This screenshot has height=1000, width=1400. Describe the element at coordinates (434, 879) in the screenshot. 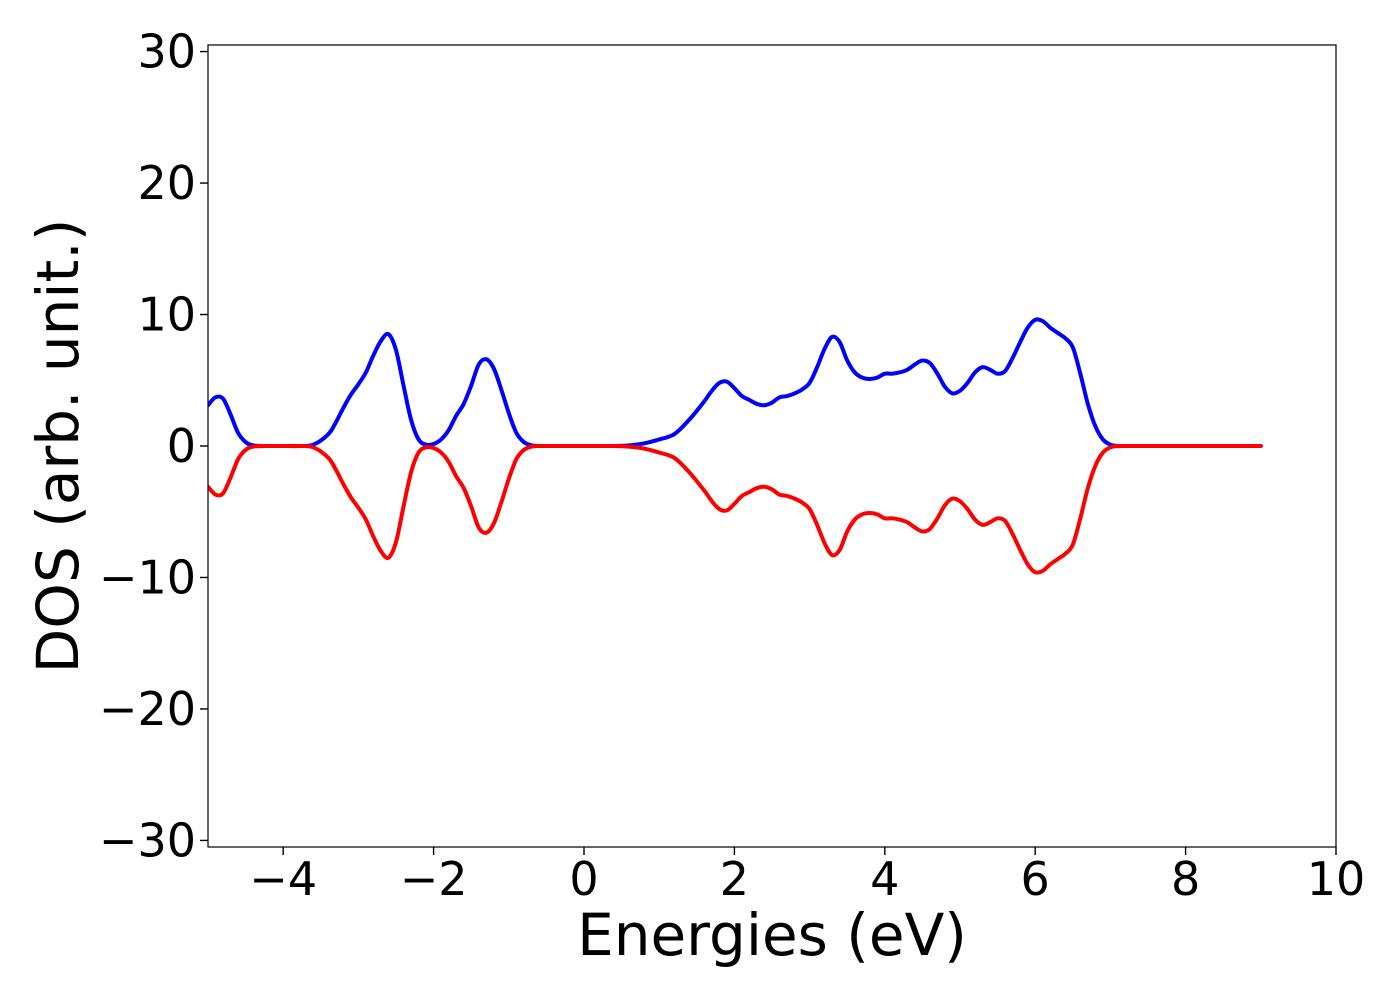

I see `x-tick-label: −2` at that location.